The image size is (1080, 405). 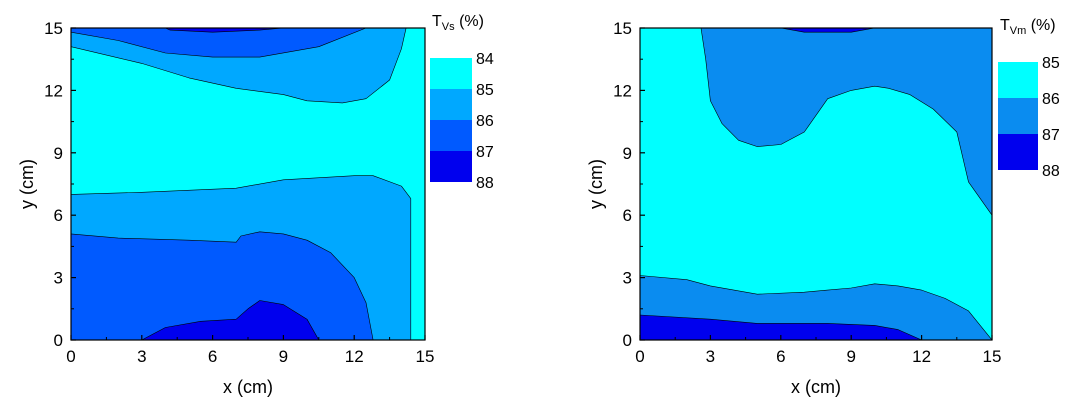 What do you see at coordinates (1018, 31) in the screenshot?
I see `legend-title-sub: Vm` at bounding box center [1018, 31].